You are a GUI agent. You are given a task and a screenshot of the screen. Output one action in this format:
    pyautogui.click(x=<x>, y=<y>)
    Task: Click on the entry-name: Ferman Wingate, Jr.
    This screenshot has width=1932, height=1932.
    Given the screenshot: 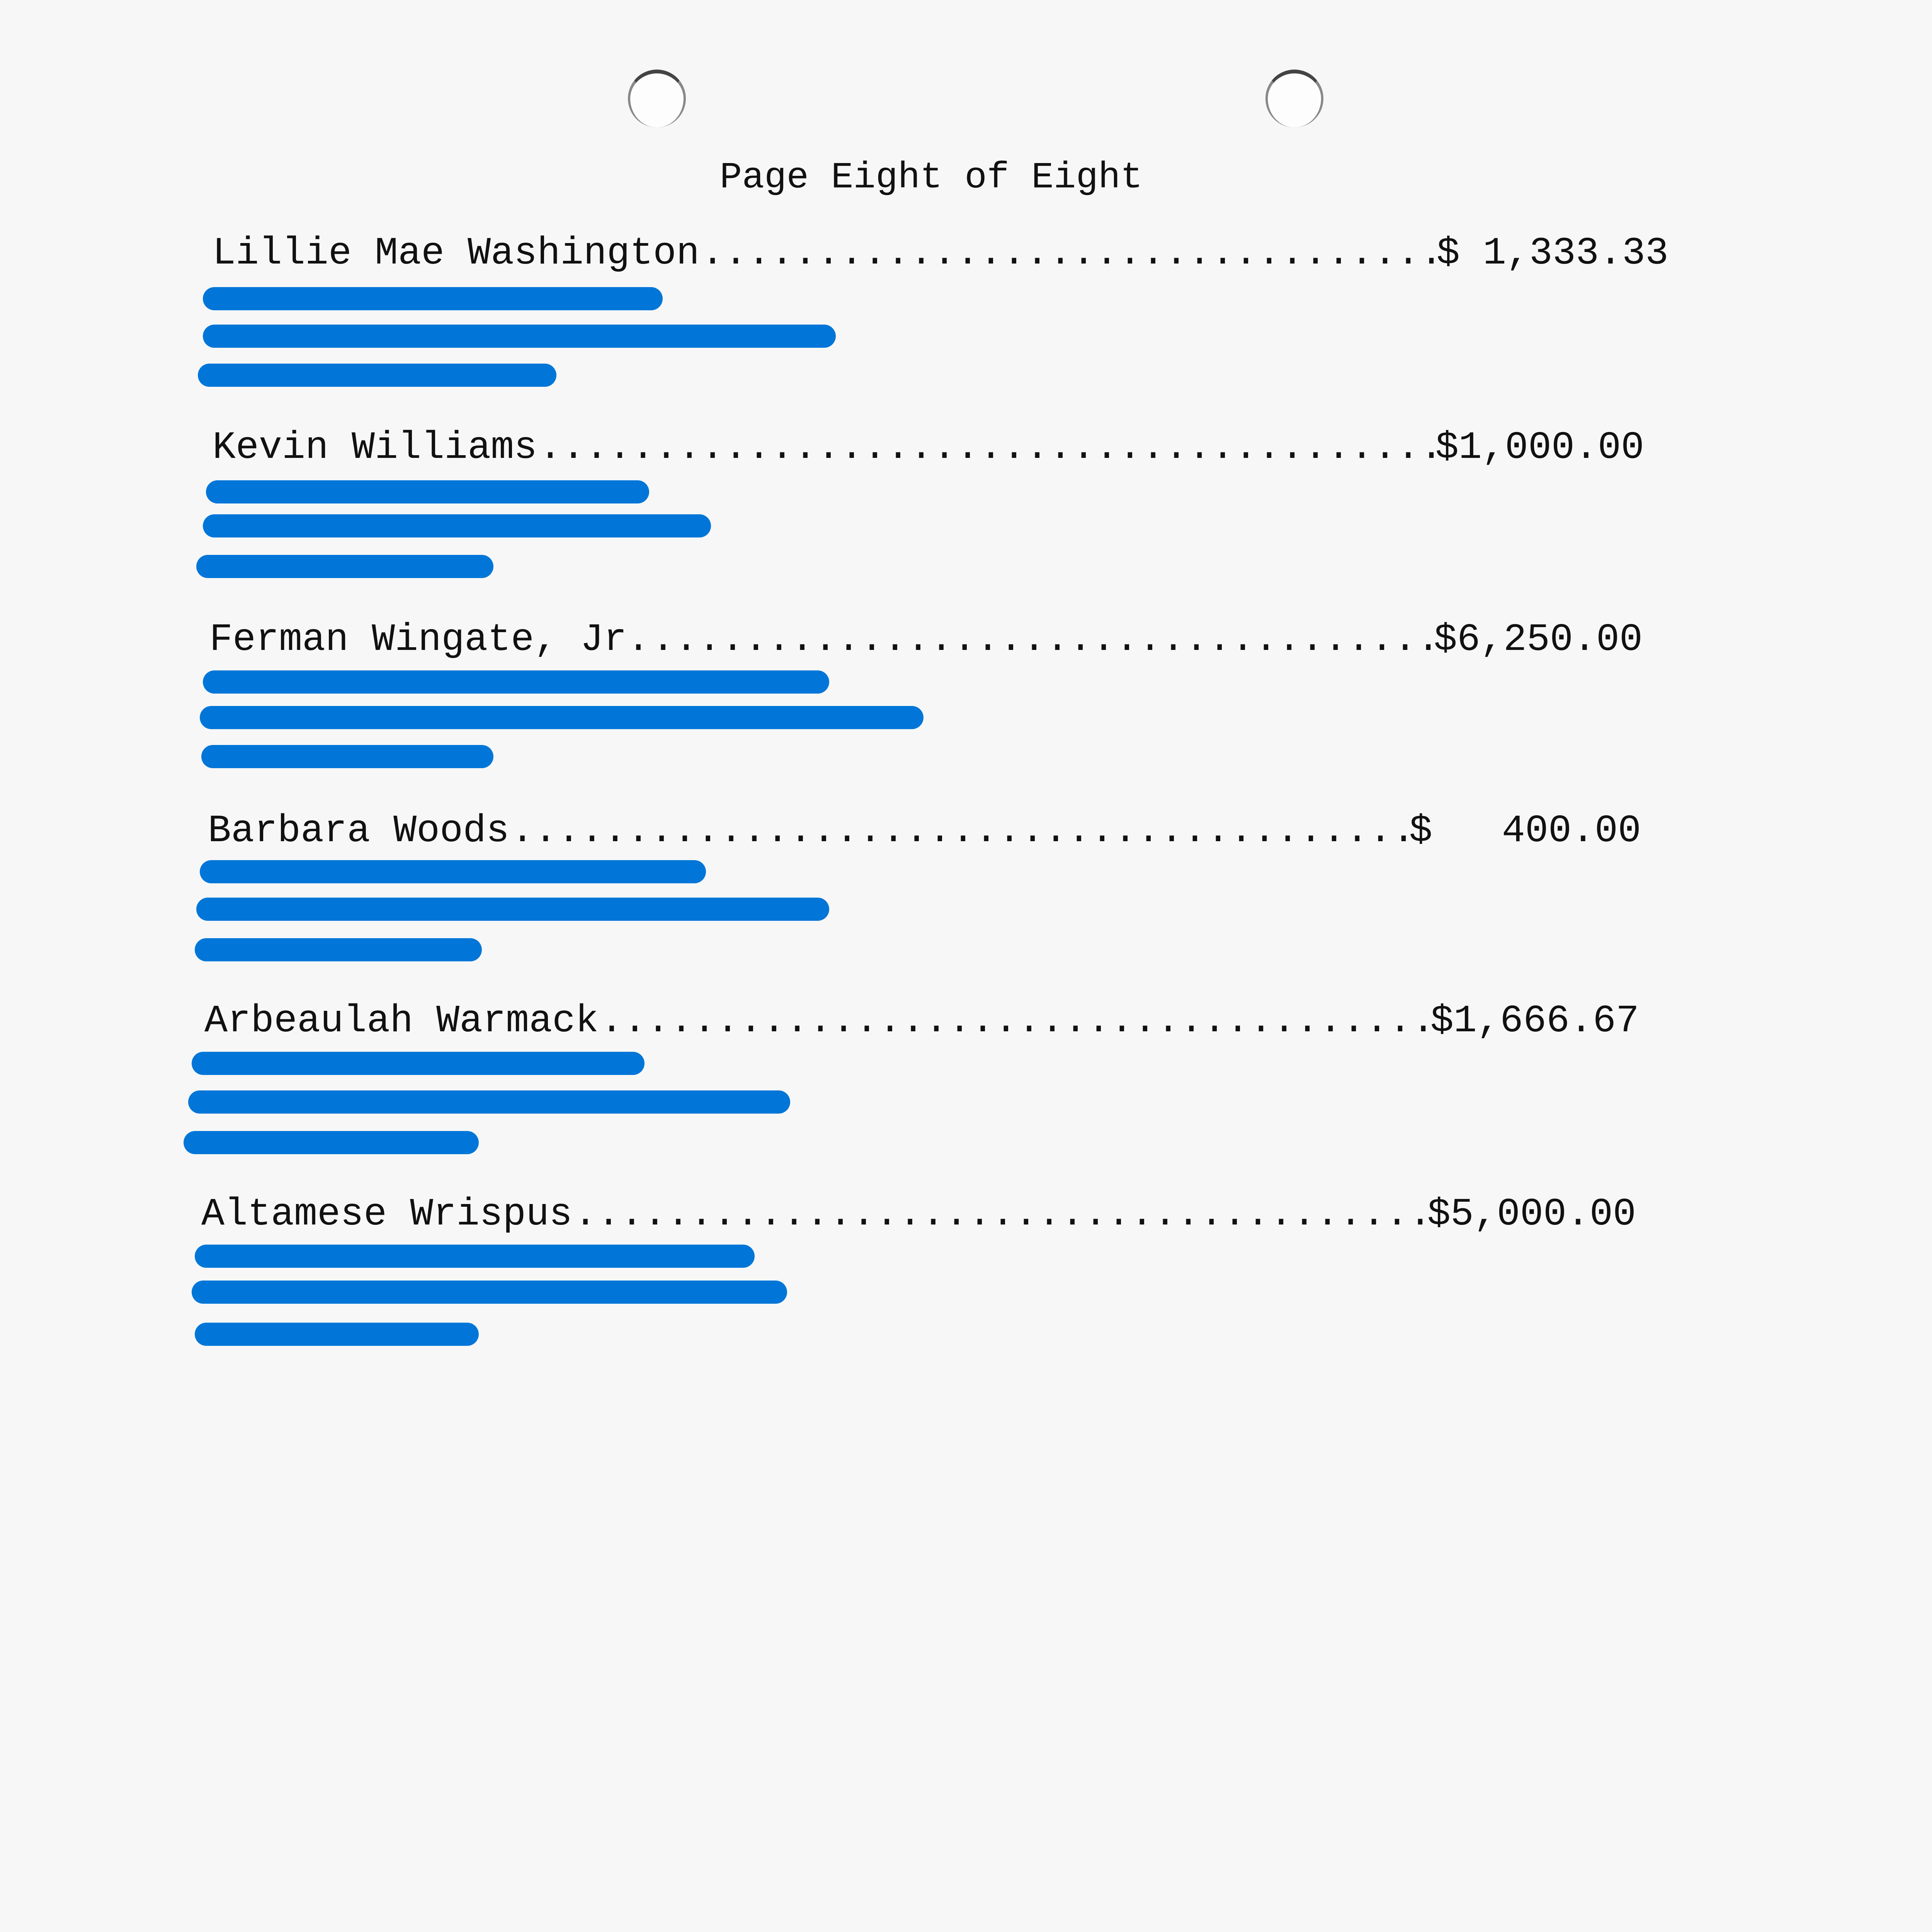 What is the action you would take?
    pyautogui.click(x=429, y=640)
    